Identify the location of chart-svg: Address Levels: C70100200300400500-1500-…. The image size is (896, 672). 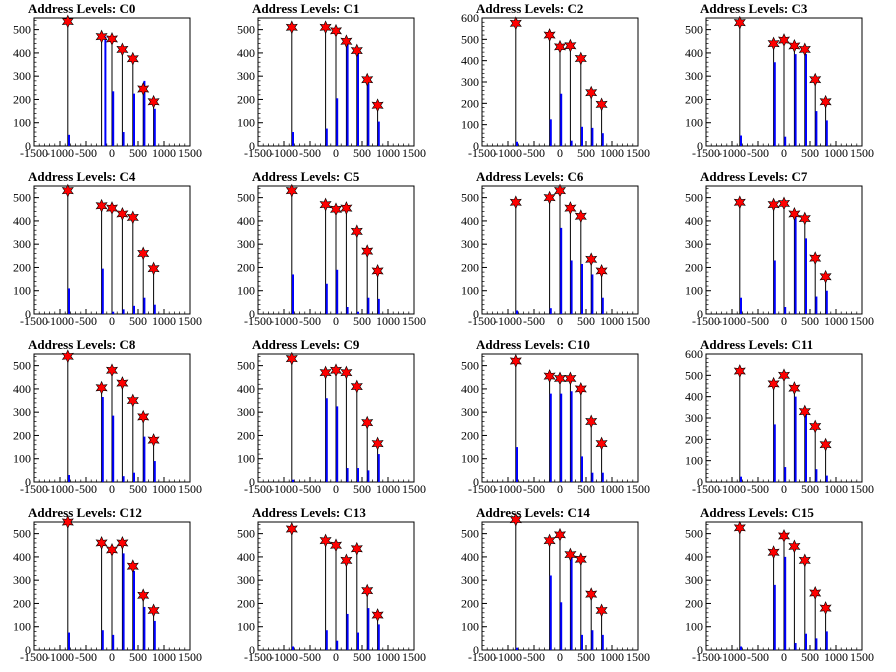
(779, 248).